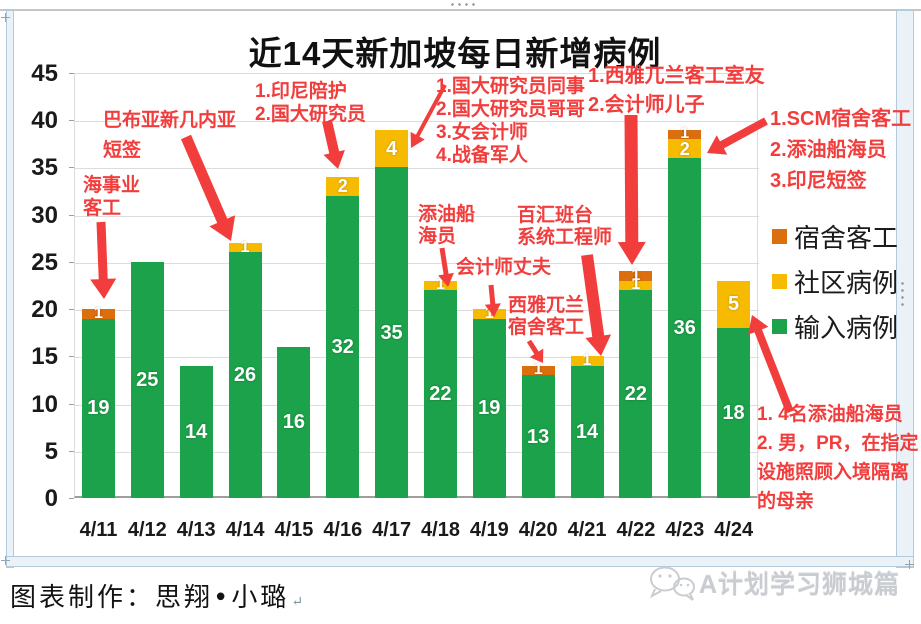  What do you see at coordinates (902, 293) in the screenshot?
I see `right-grip-handle` at bounding box center [902, 293].